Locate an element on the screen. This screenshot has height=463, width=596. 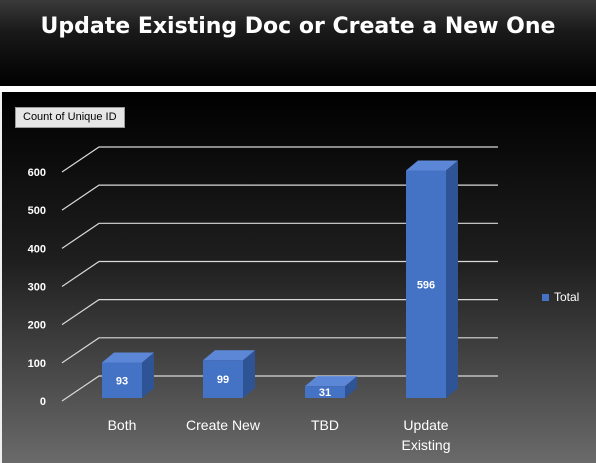
x-tick-label: Existing is located at coordinates (425, 445).